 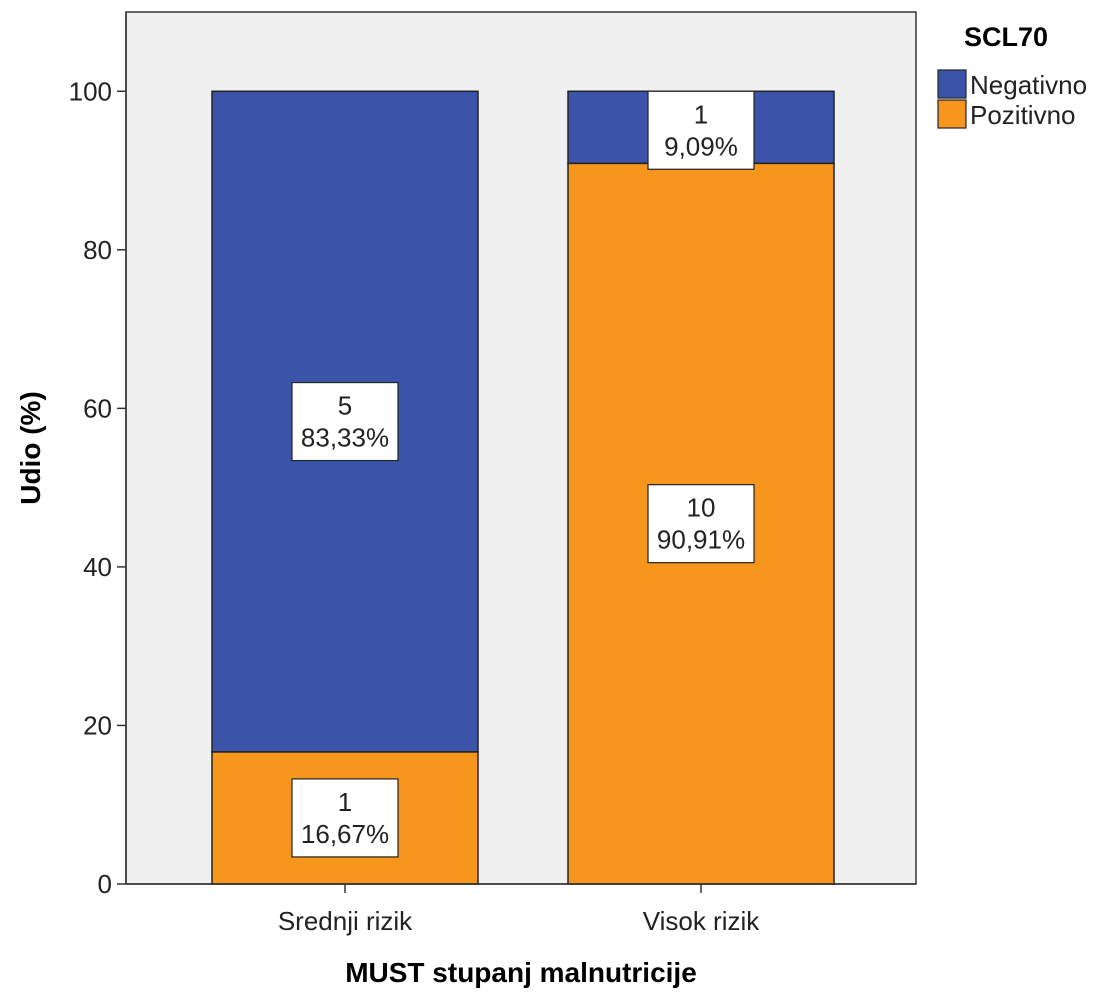 What do you see at coordinates (345, 834) in the screenshot?
I see `data-label-percent: 16,67%` at bounding box center [345, 834].